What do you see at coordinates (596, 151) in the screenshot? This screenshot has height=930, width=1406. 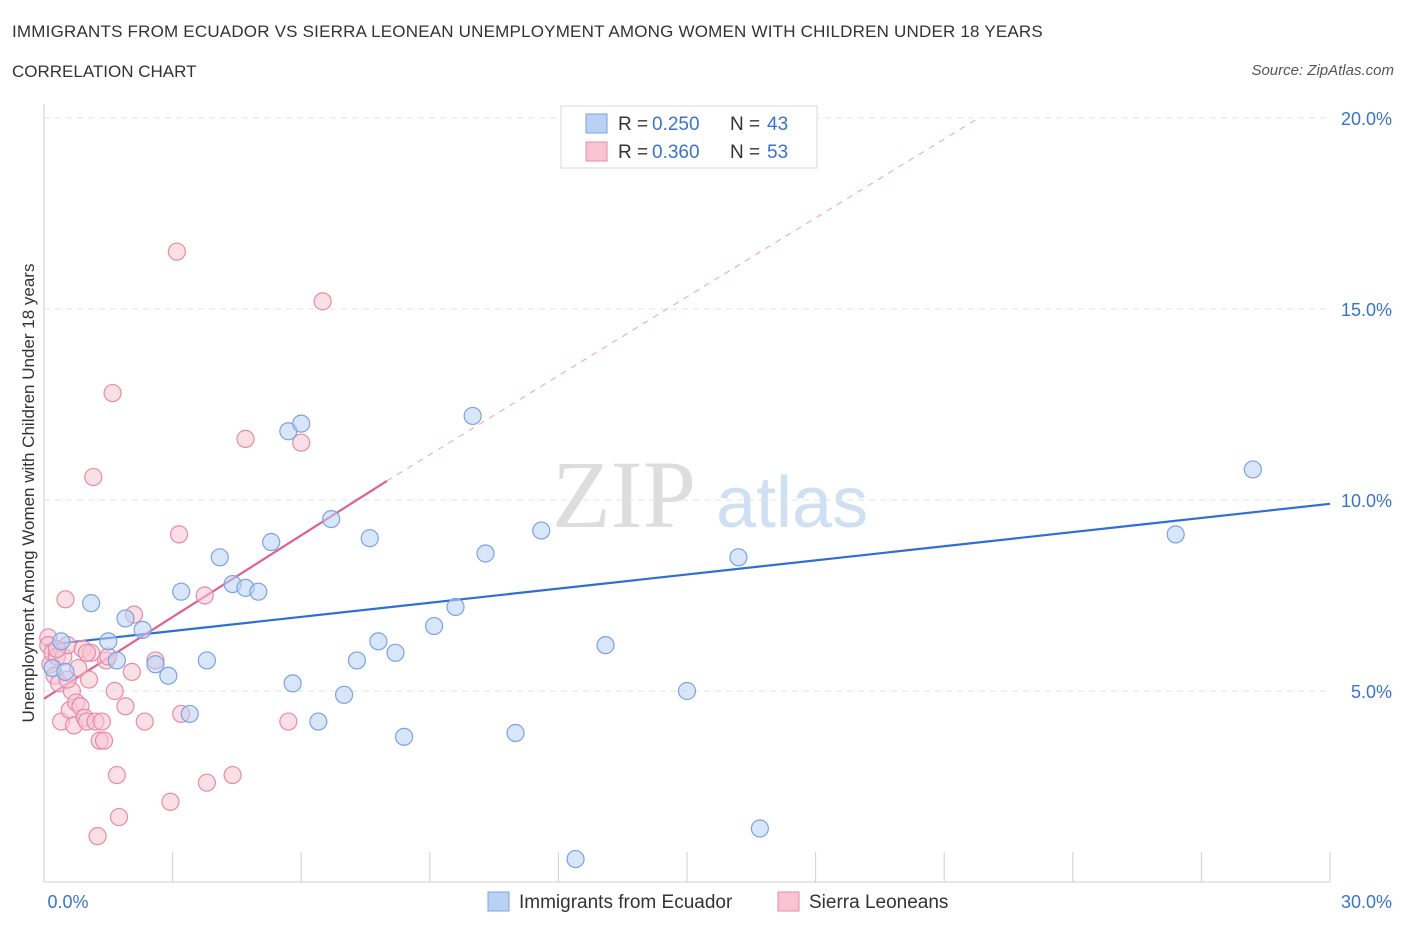 I see `stats-legend-swatch-sierra` at bounding box center [596, 151].